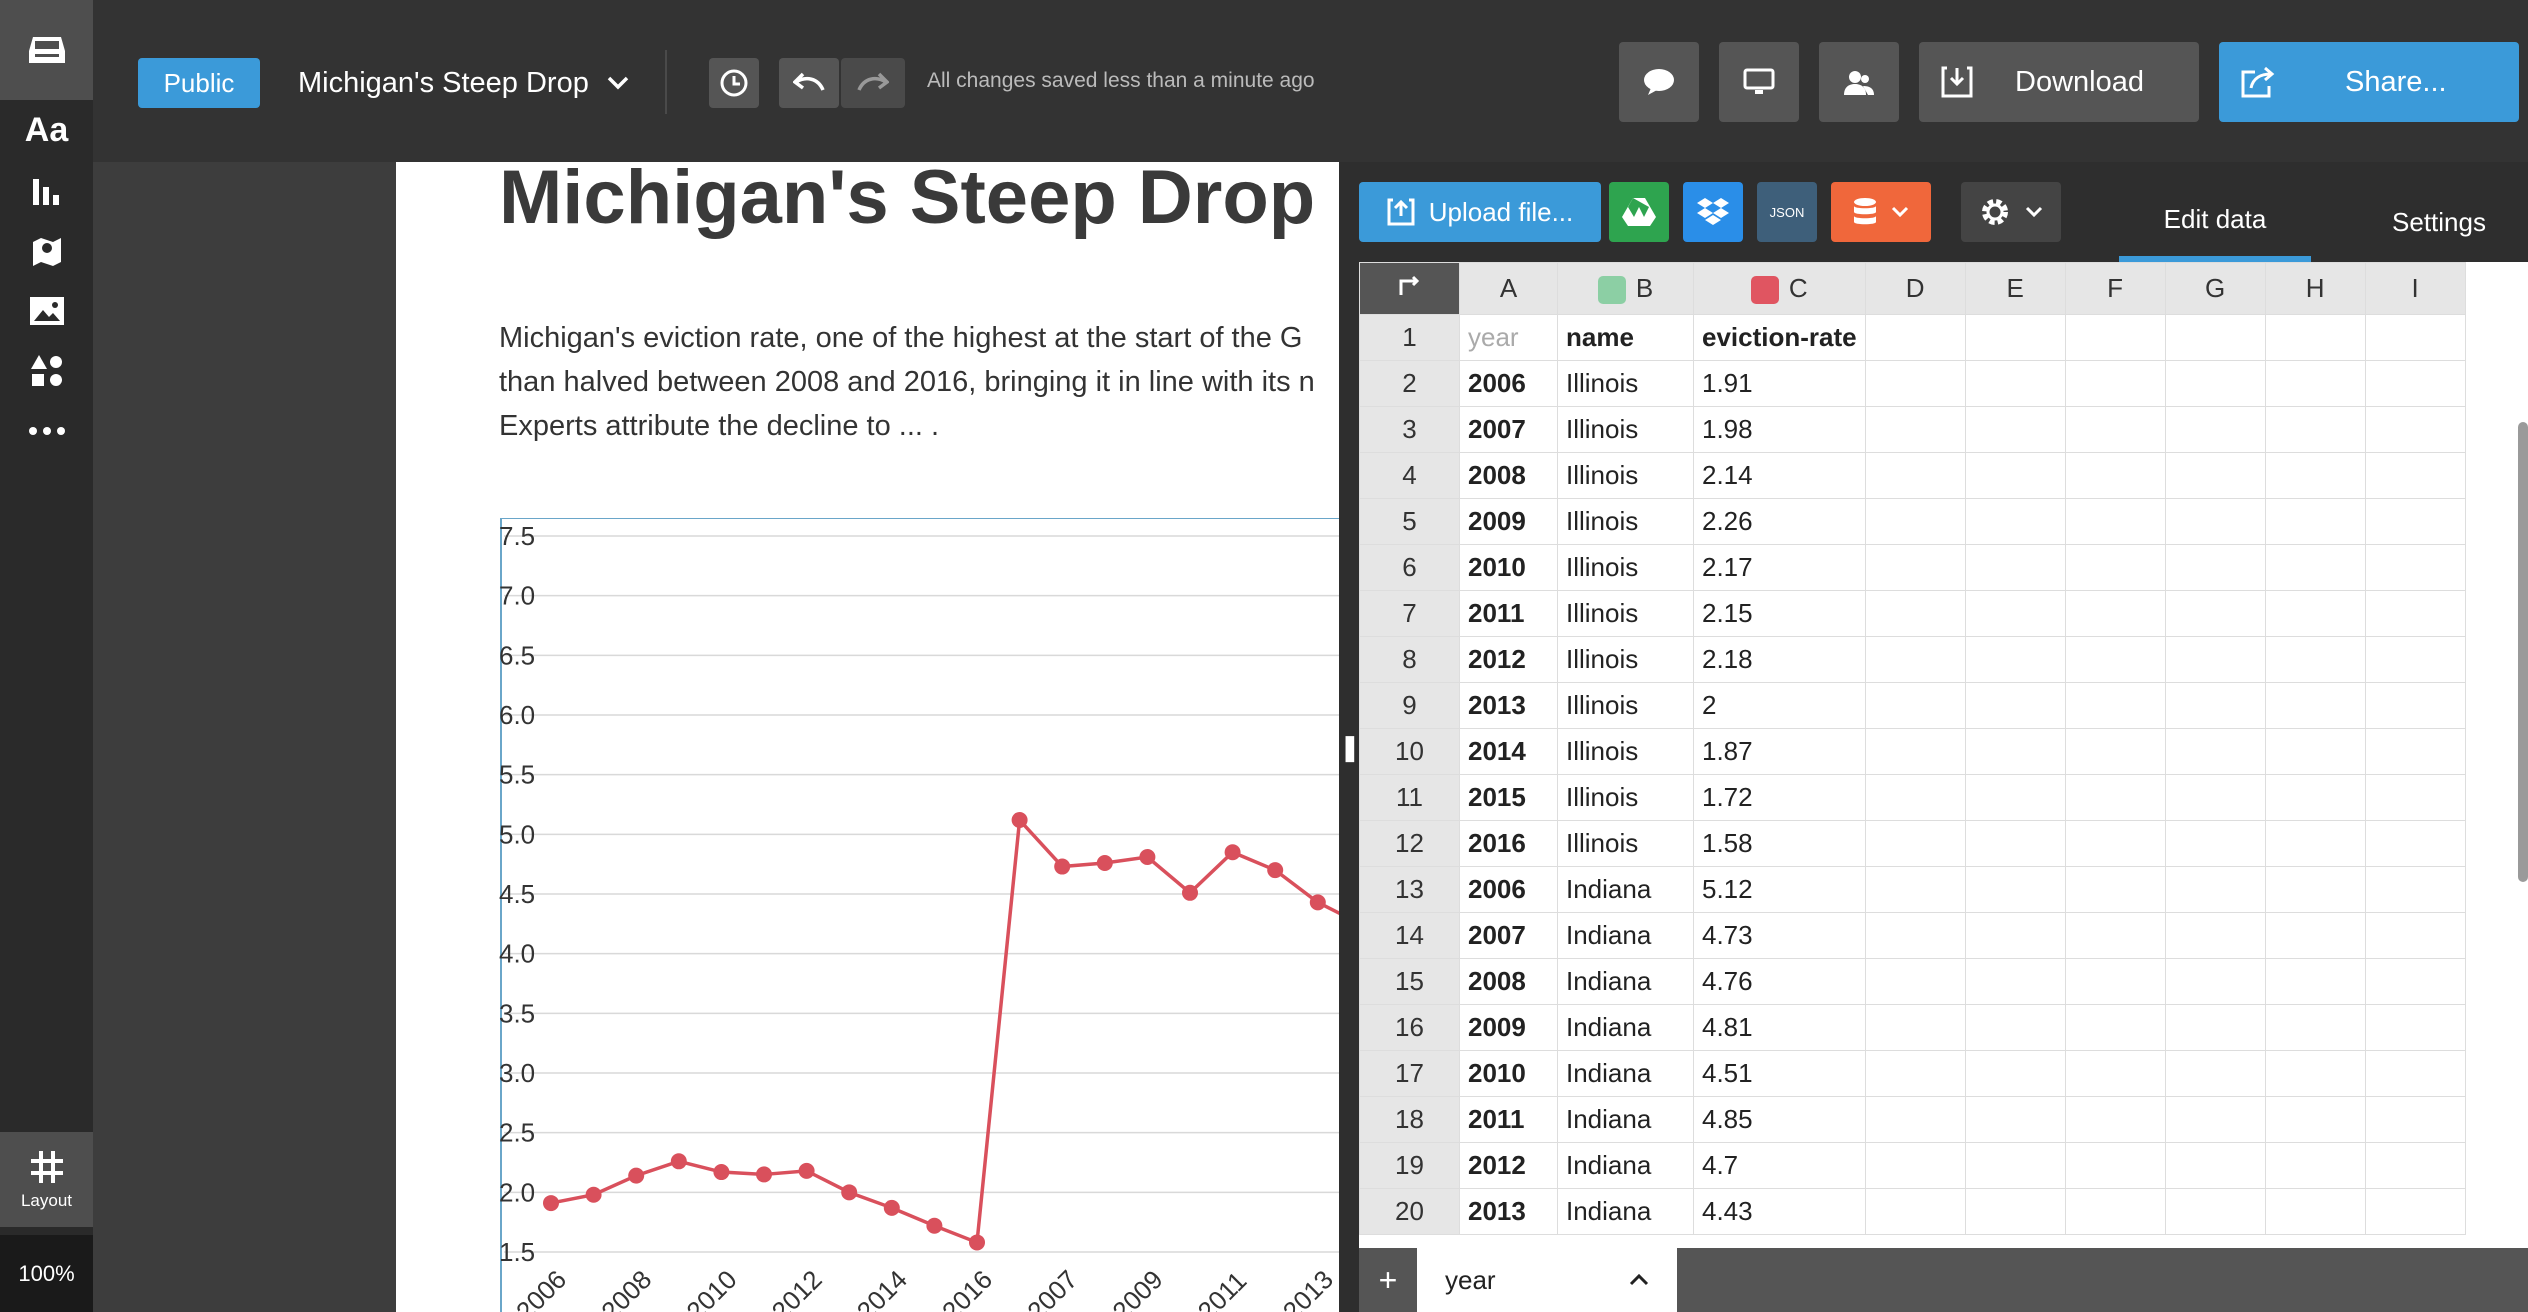 This screenshot has height=1312, width=2528. Describe the element at coordinates (463, 83) in the screenshot. I see `project-title-dropdown: Michigan's Steep Drop` at that location.